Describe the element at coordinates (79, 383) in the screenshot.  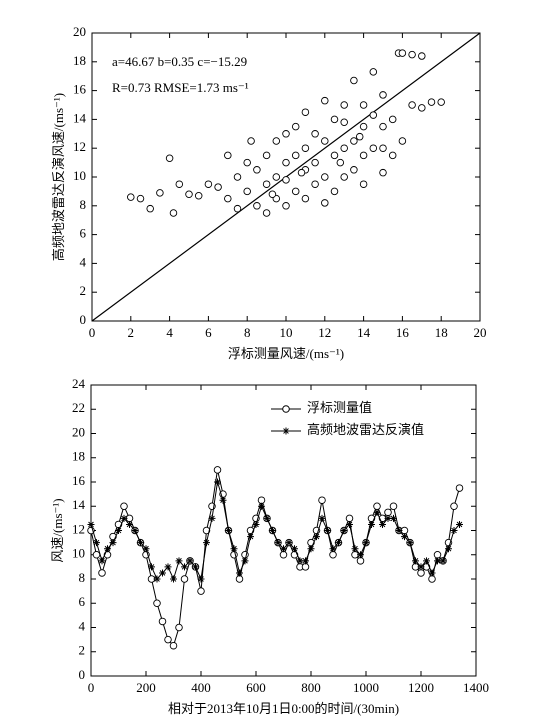
I see `y-tick-label: 24` at that location.